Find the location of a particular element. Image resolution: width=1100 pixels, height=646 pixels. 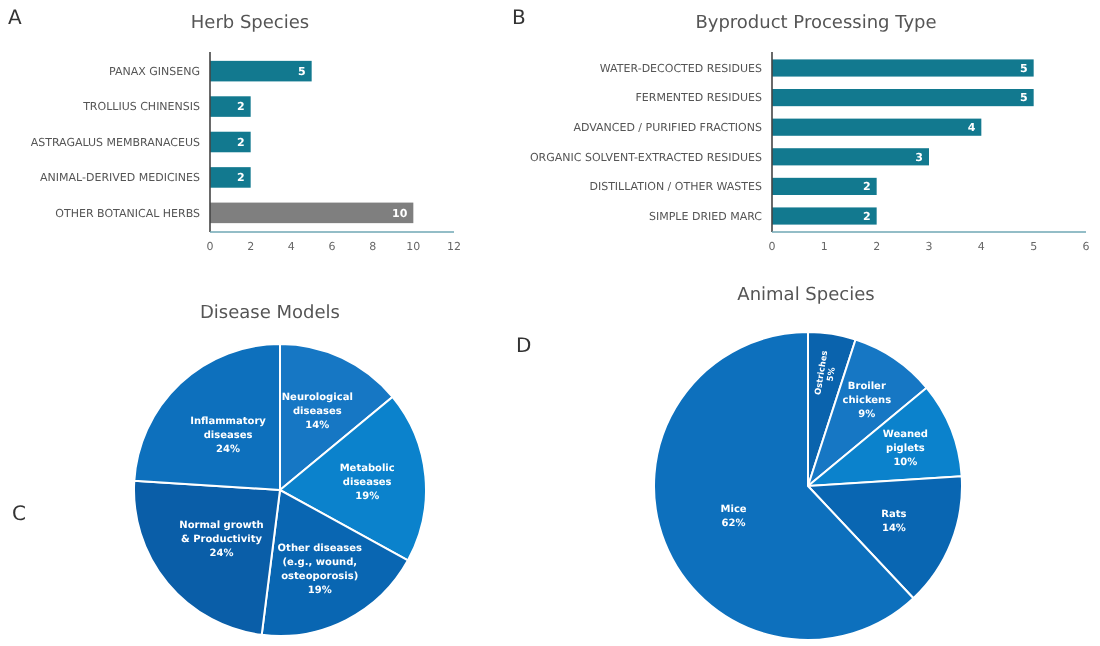

chart-title: Disease Models is located at coordinates (270, 314).